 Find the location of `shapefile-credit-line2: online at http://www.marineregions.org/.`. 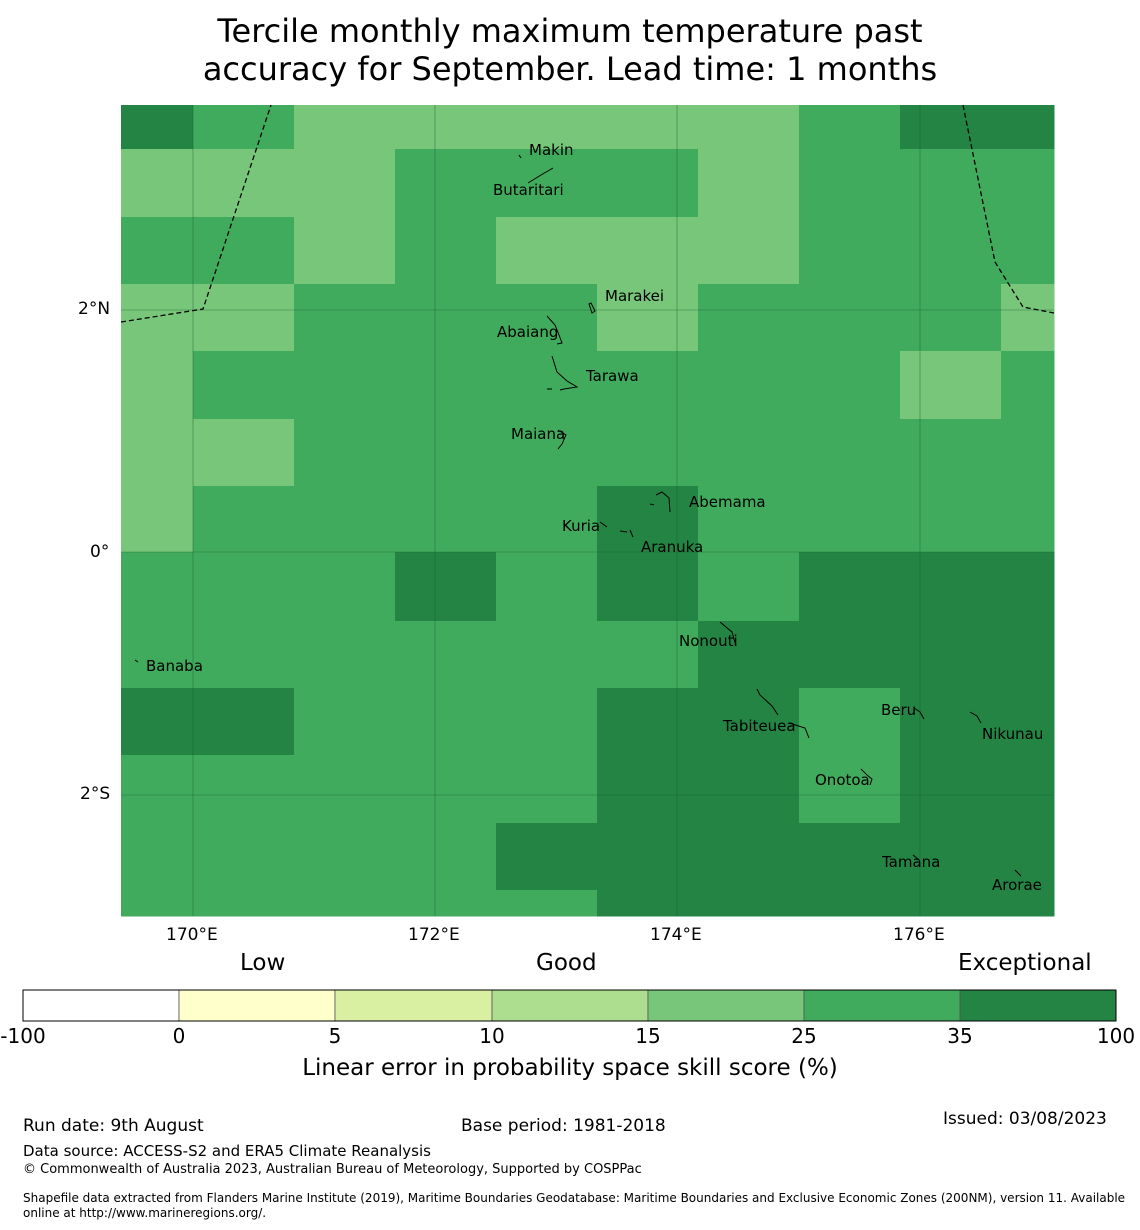

shapefile-credit-line2: online at http://www.marineregions.org/. is located at coordinates (145, 1213).